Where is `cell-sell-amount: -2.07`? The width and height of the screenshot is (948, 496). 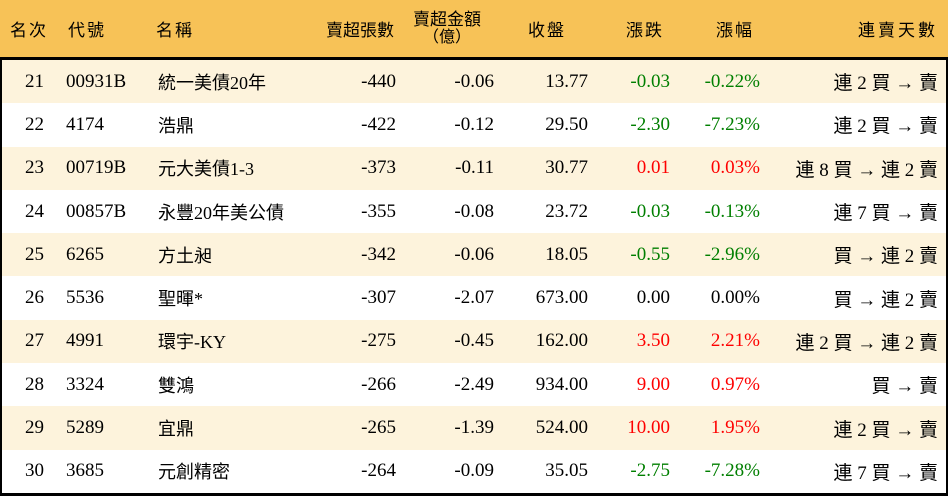
cell-sell-amount: -2.07 is located at coordinates (474, 298).